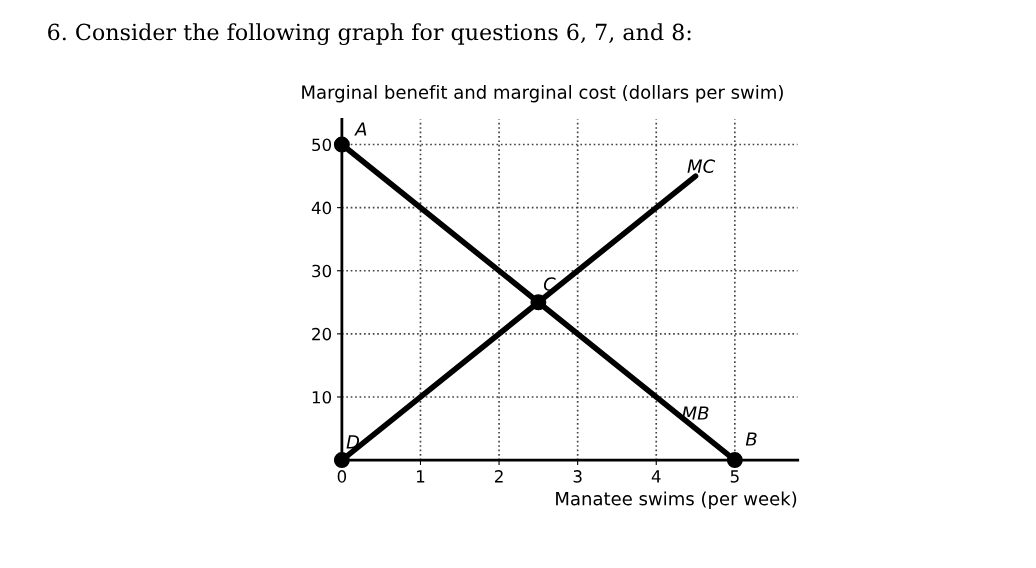 The image size is (1036, 568). I want to click on x-tick-label: 3, so click(577, 476).